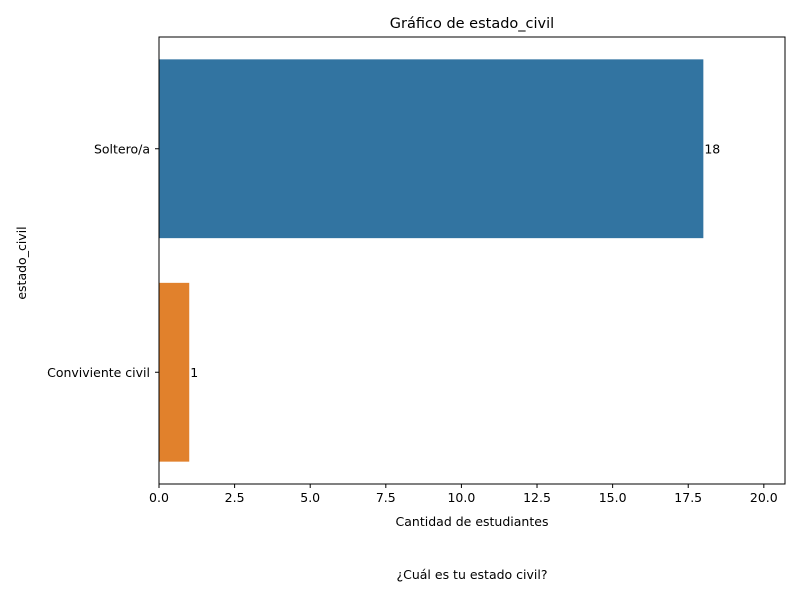 The height and width of the screenshot is (604, 800). I want to click on bar-value-label: 18, so click(712, 148).